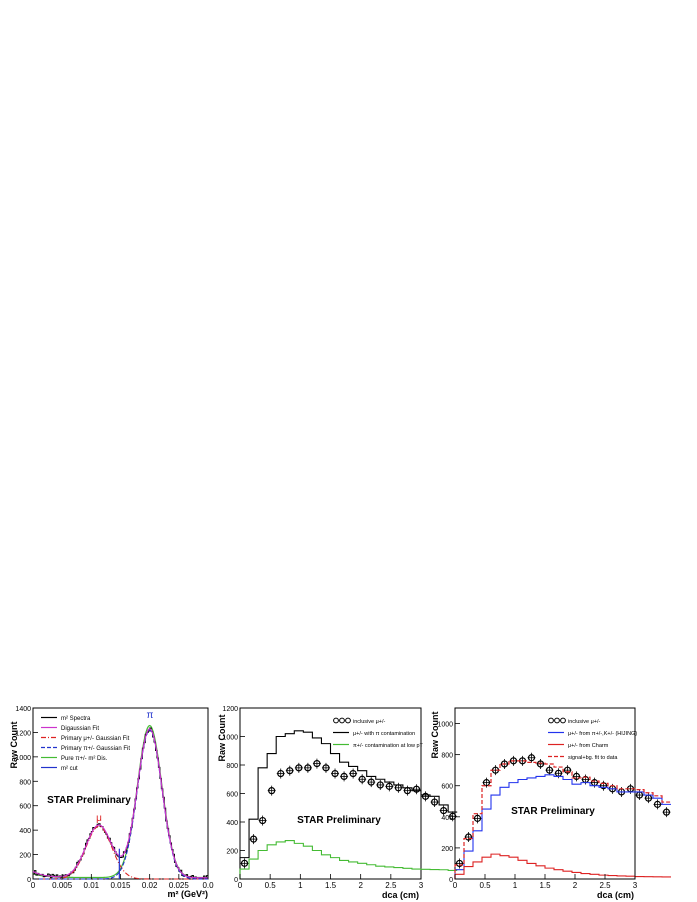 This screenshot has height=902, width=697. I want to click on x-tick-label: 0.0, so click(208, 885).